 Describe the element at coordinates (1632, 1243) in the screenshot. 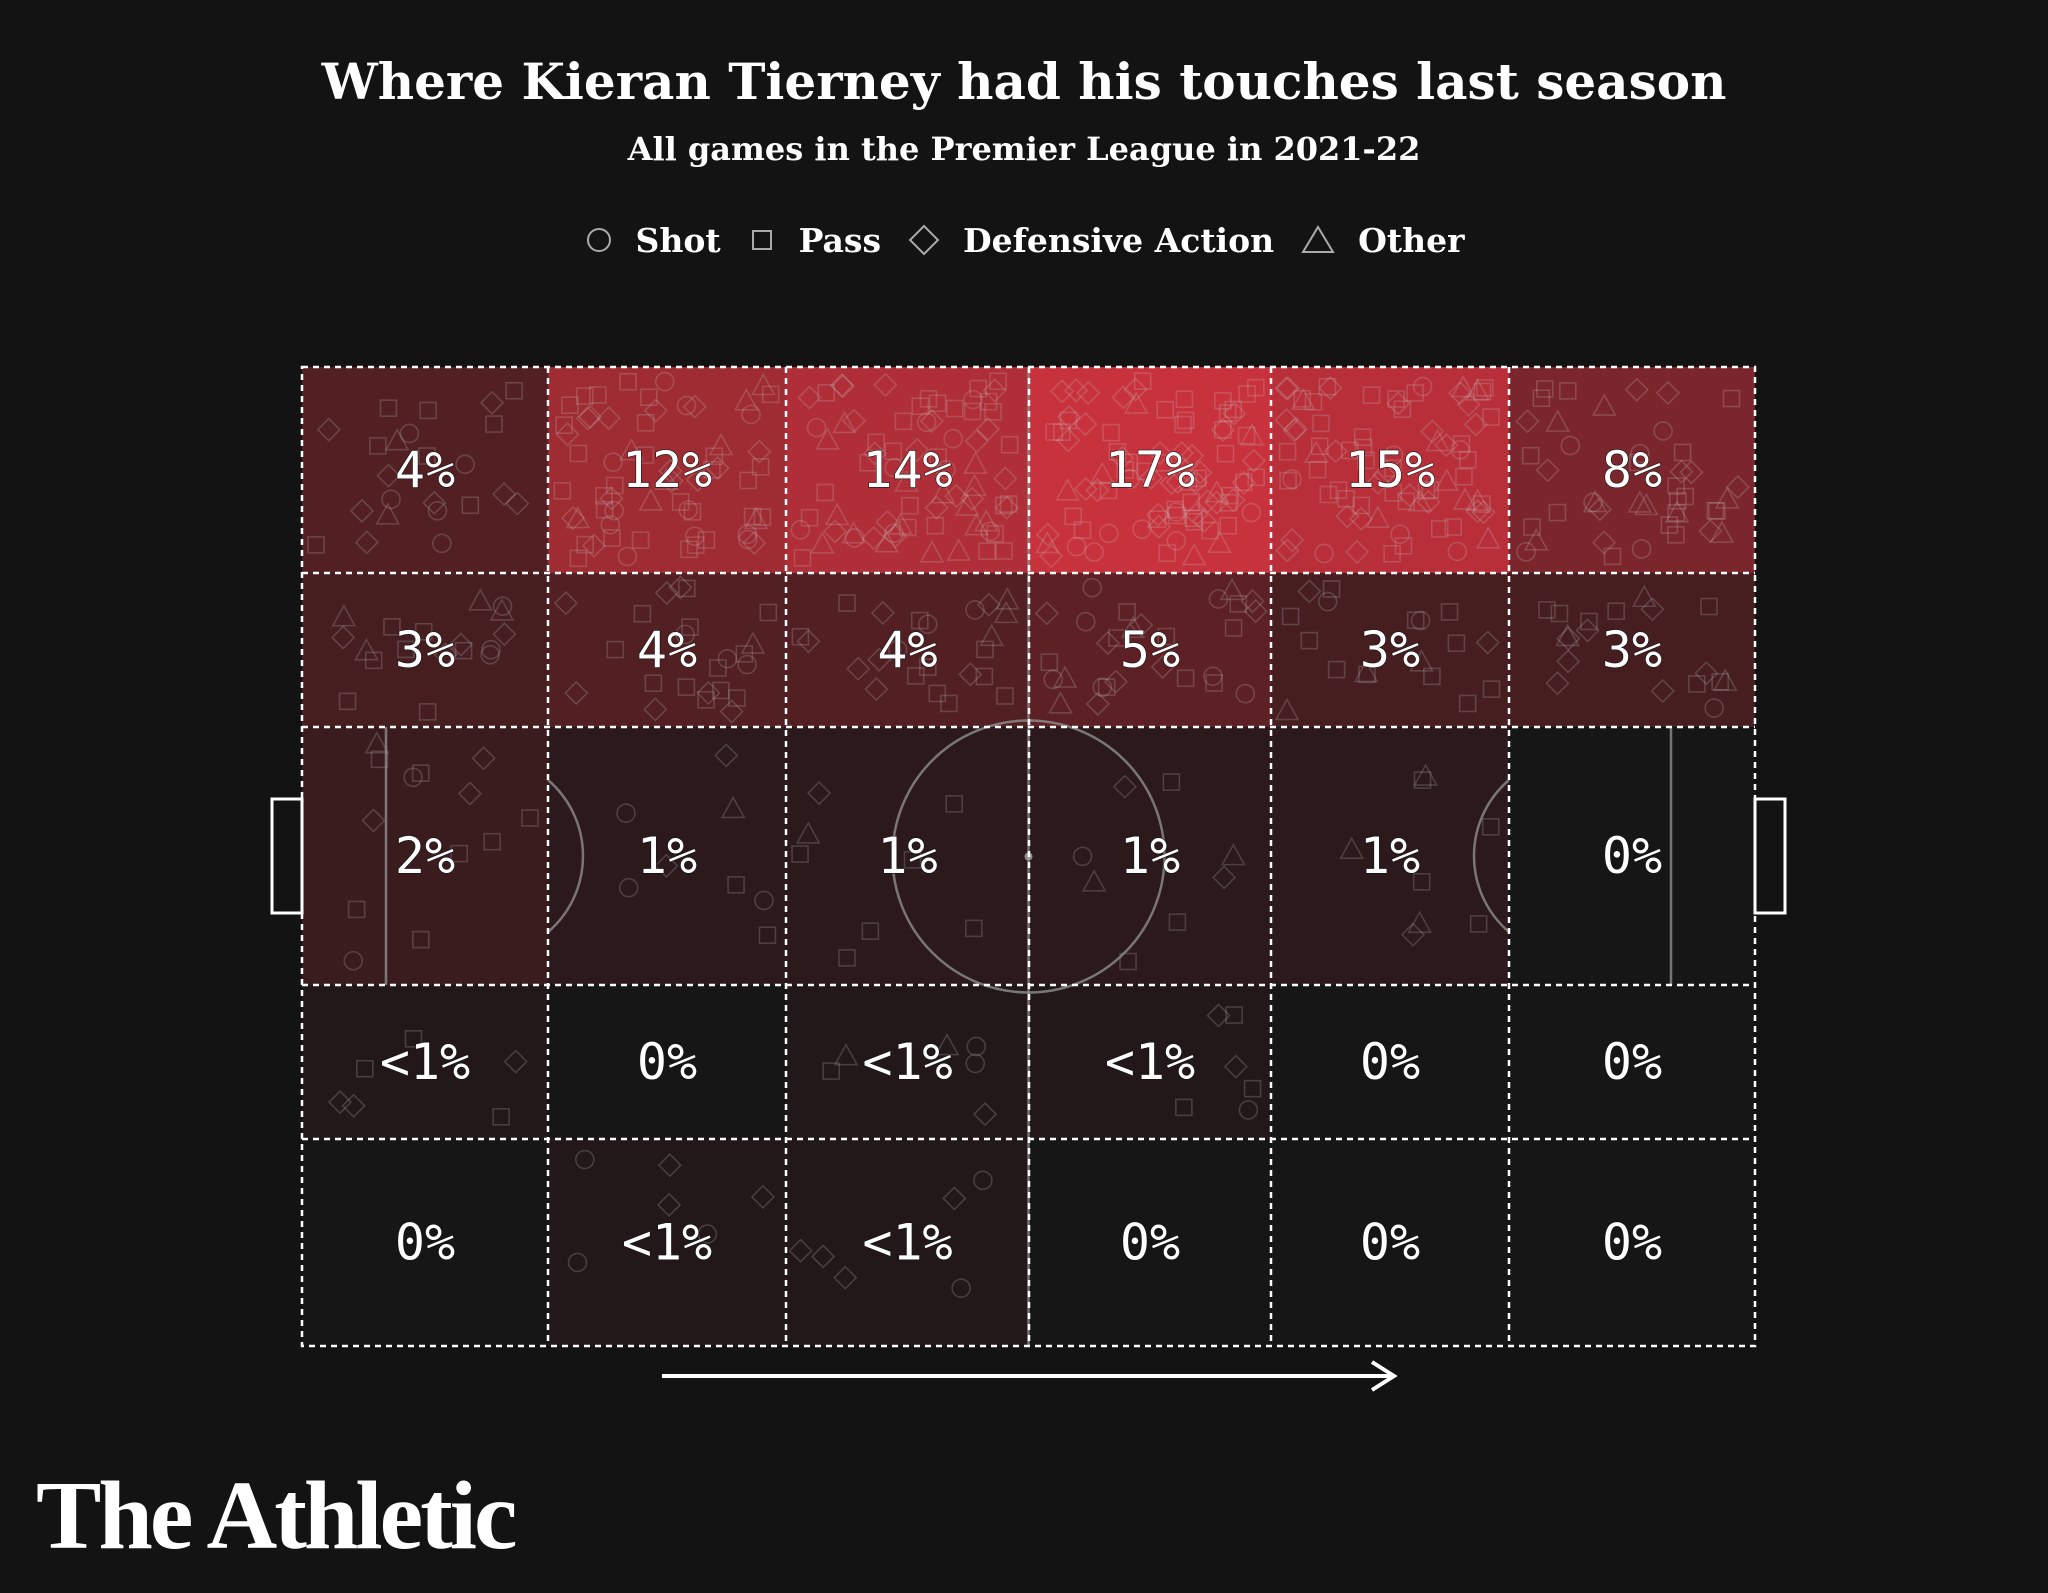

I see `zone-label-r4-c5: 0%` at that location.